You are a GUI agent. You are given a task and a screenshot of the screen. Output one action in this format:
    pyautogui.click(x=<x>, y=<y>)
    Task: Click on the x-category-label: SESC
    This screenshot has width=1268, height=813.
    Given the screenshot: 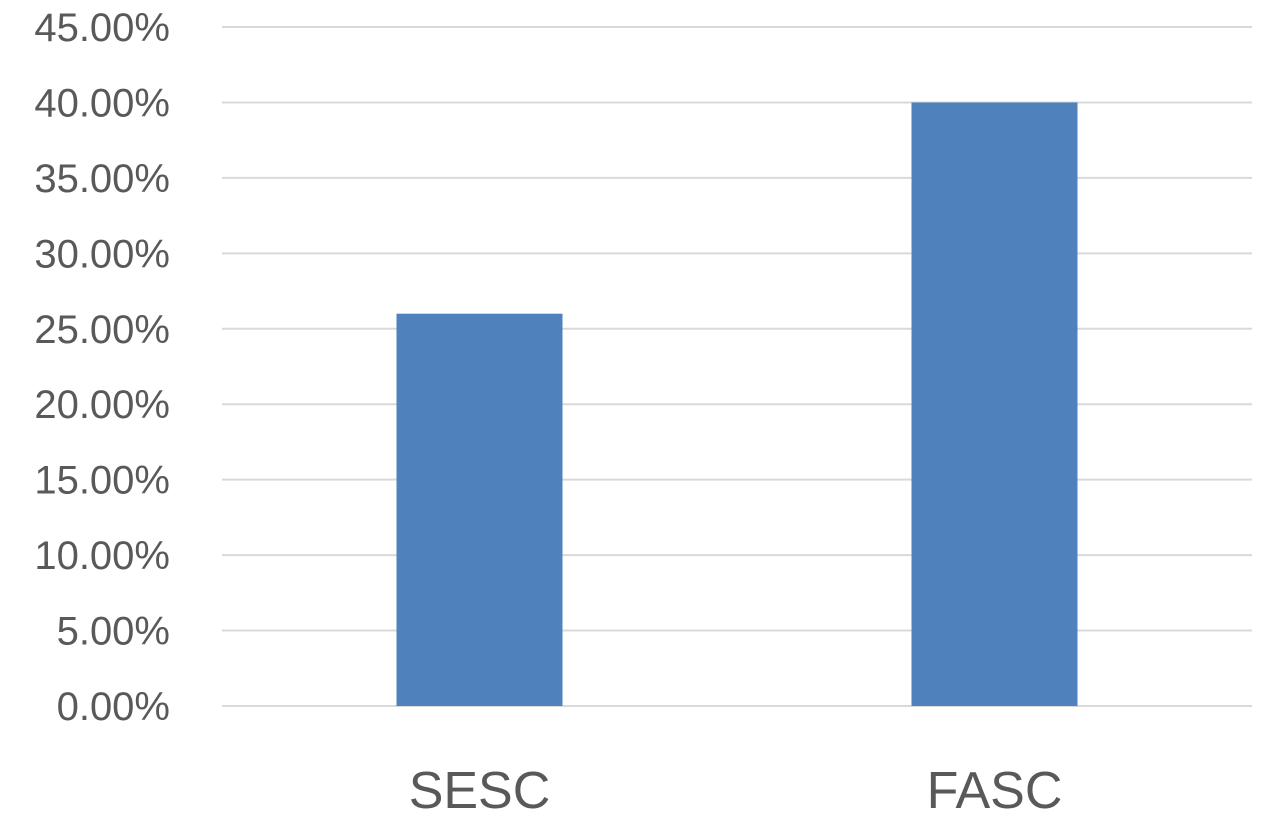 What is the action you would take?
    pyautogui.click(x=480, y=787)
    